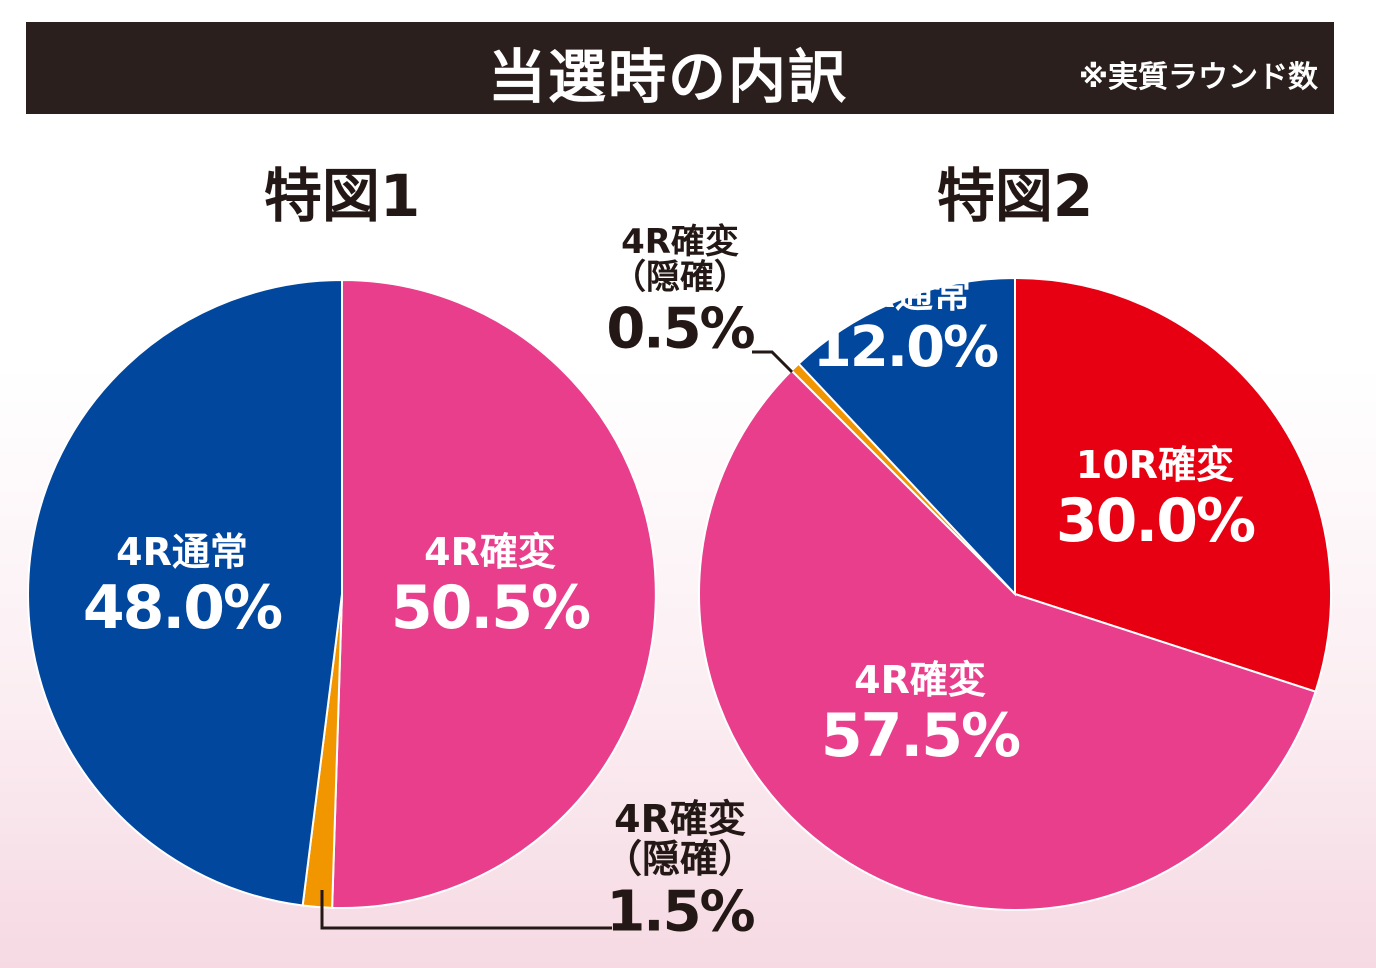 Image resolution: width=1376 pixels, height=968 pixels. What do you see at coordinates (905, 347) in the screenshot?
I see `slice-value: 12.0%` at bounding box center [905, 347].